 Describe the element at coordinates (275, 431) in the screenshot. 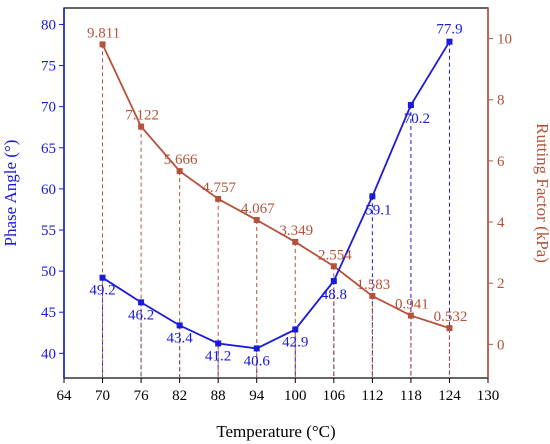

I see `x-axis-title: Temperature (°C)` at that location.